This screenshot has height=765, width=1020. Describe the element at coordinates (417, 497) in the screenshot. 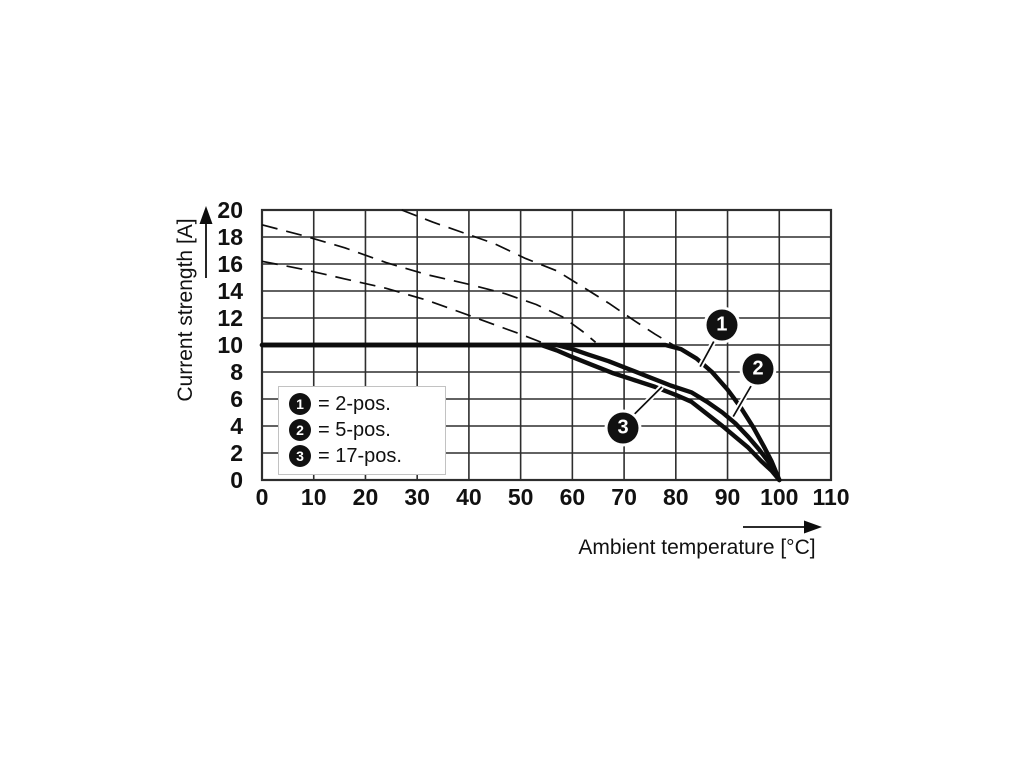

I see `x-tick-label-30: 30` at that location.